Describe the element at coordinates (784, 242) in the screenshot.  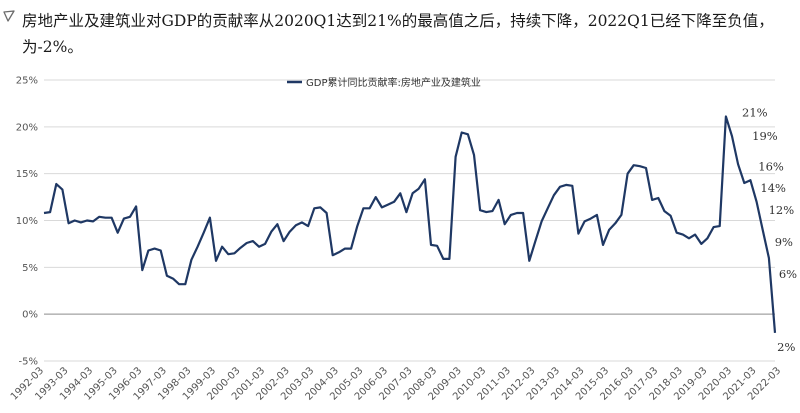
I see `data-label: 9%` at that location.